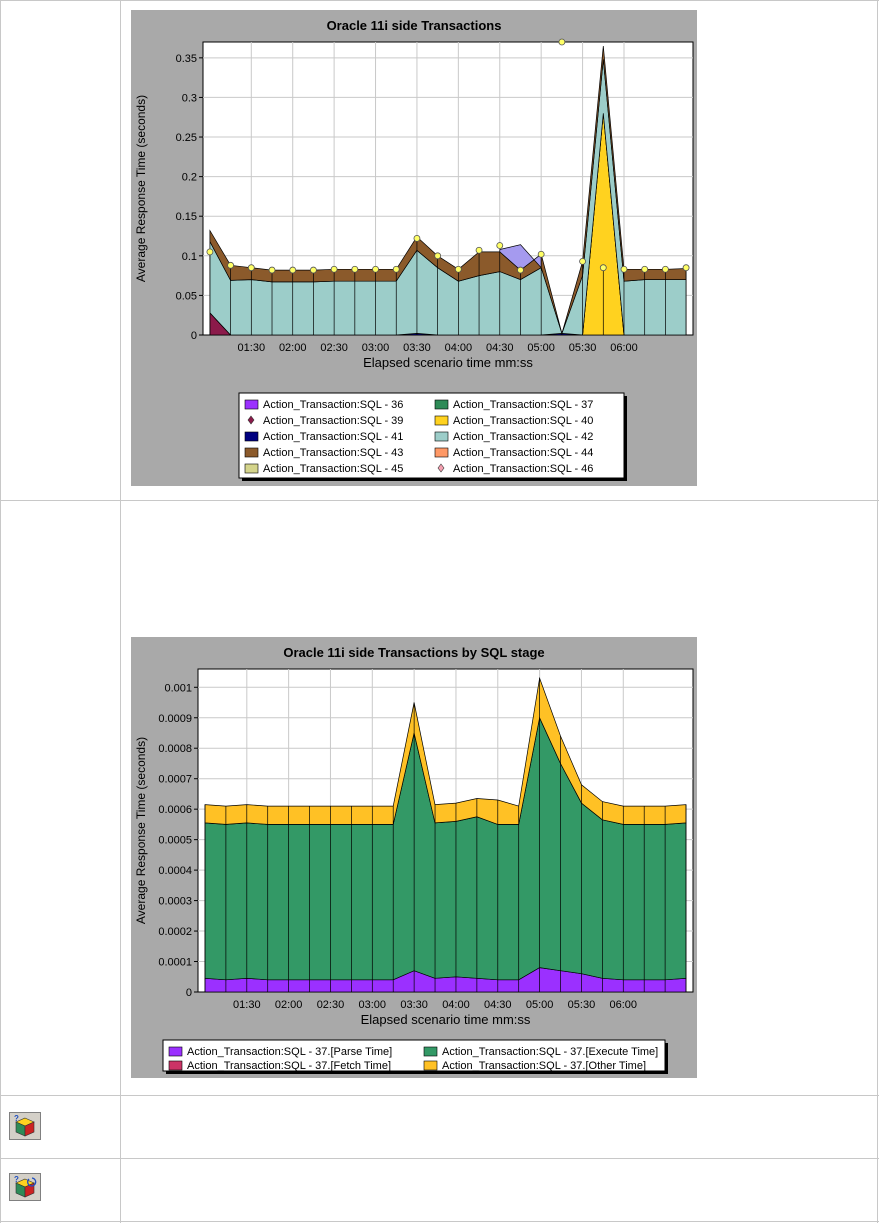  I want to click on y-tick-label: 0.15, so click(186, 217).